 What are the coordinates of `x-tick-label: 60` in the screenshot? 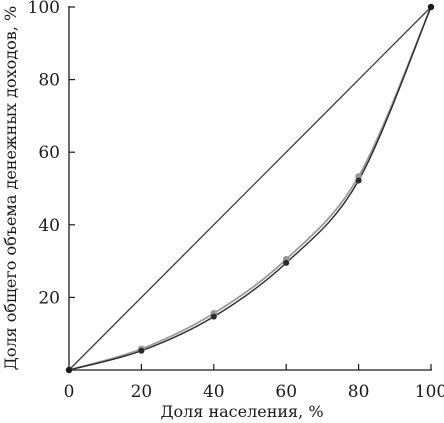 It's located at (286, 392).